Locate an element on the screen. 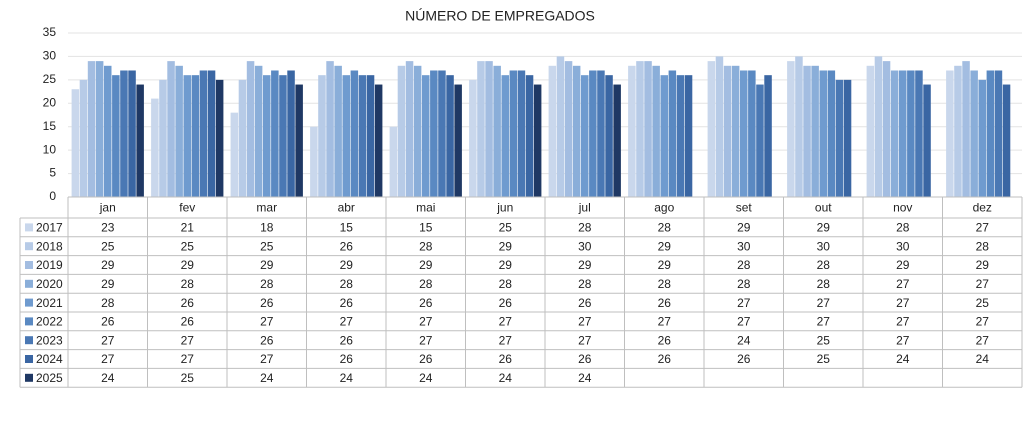 The image size is (1027, 428). y-tick-label: 35 is located at coordinates (50, 32).